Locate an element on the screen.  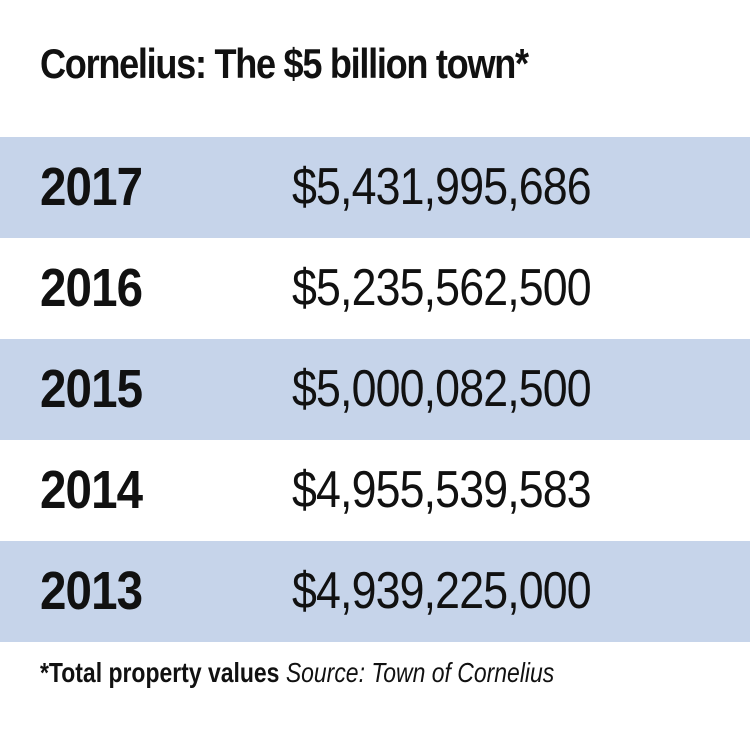
source-text: Source: Town of Cornelius is located at coordinates (420, 672).